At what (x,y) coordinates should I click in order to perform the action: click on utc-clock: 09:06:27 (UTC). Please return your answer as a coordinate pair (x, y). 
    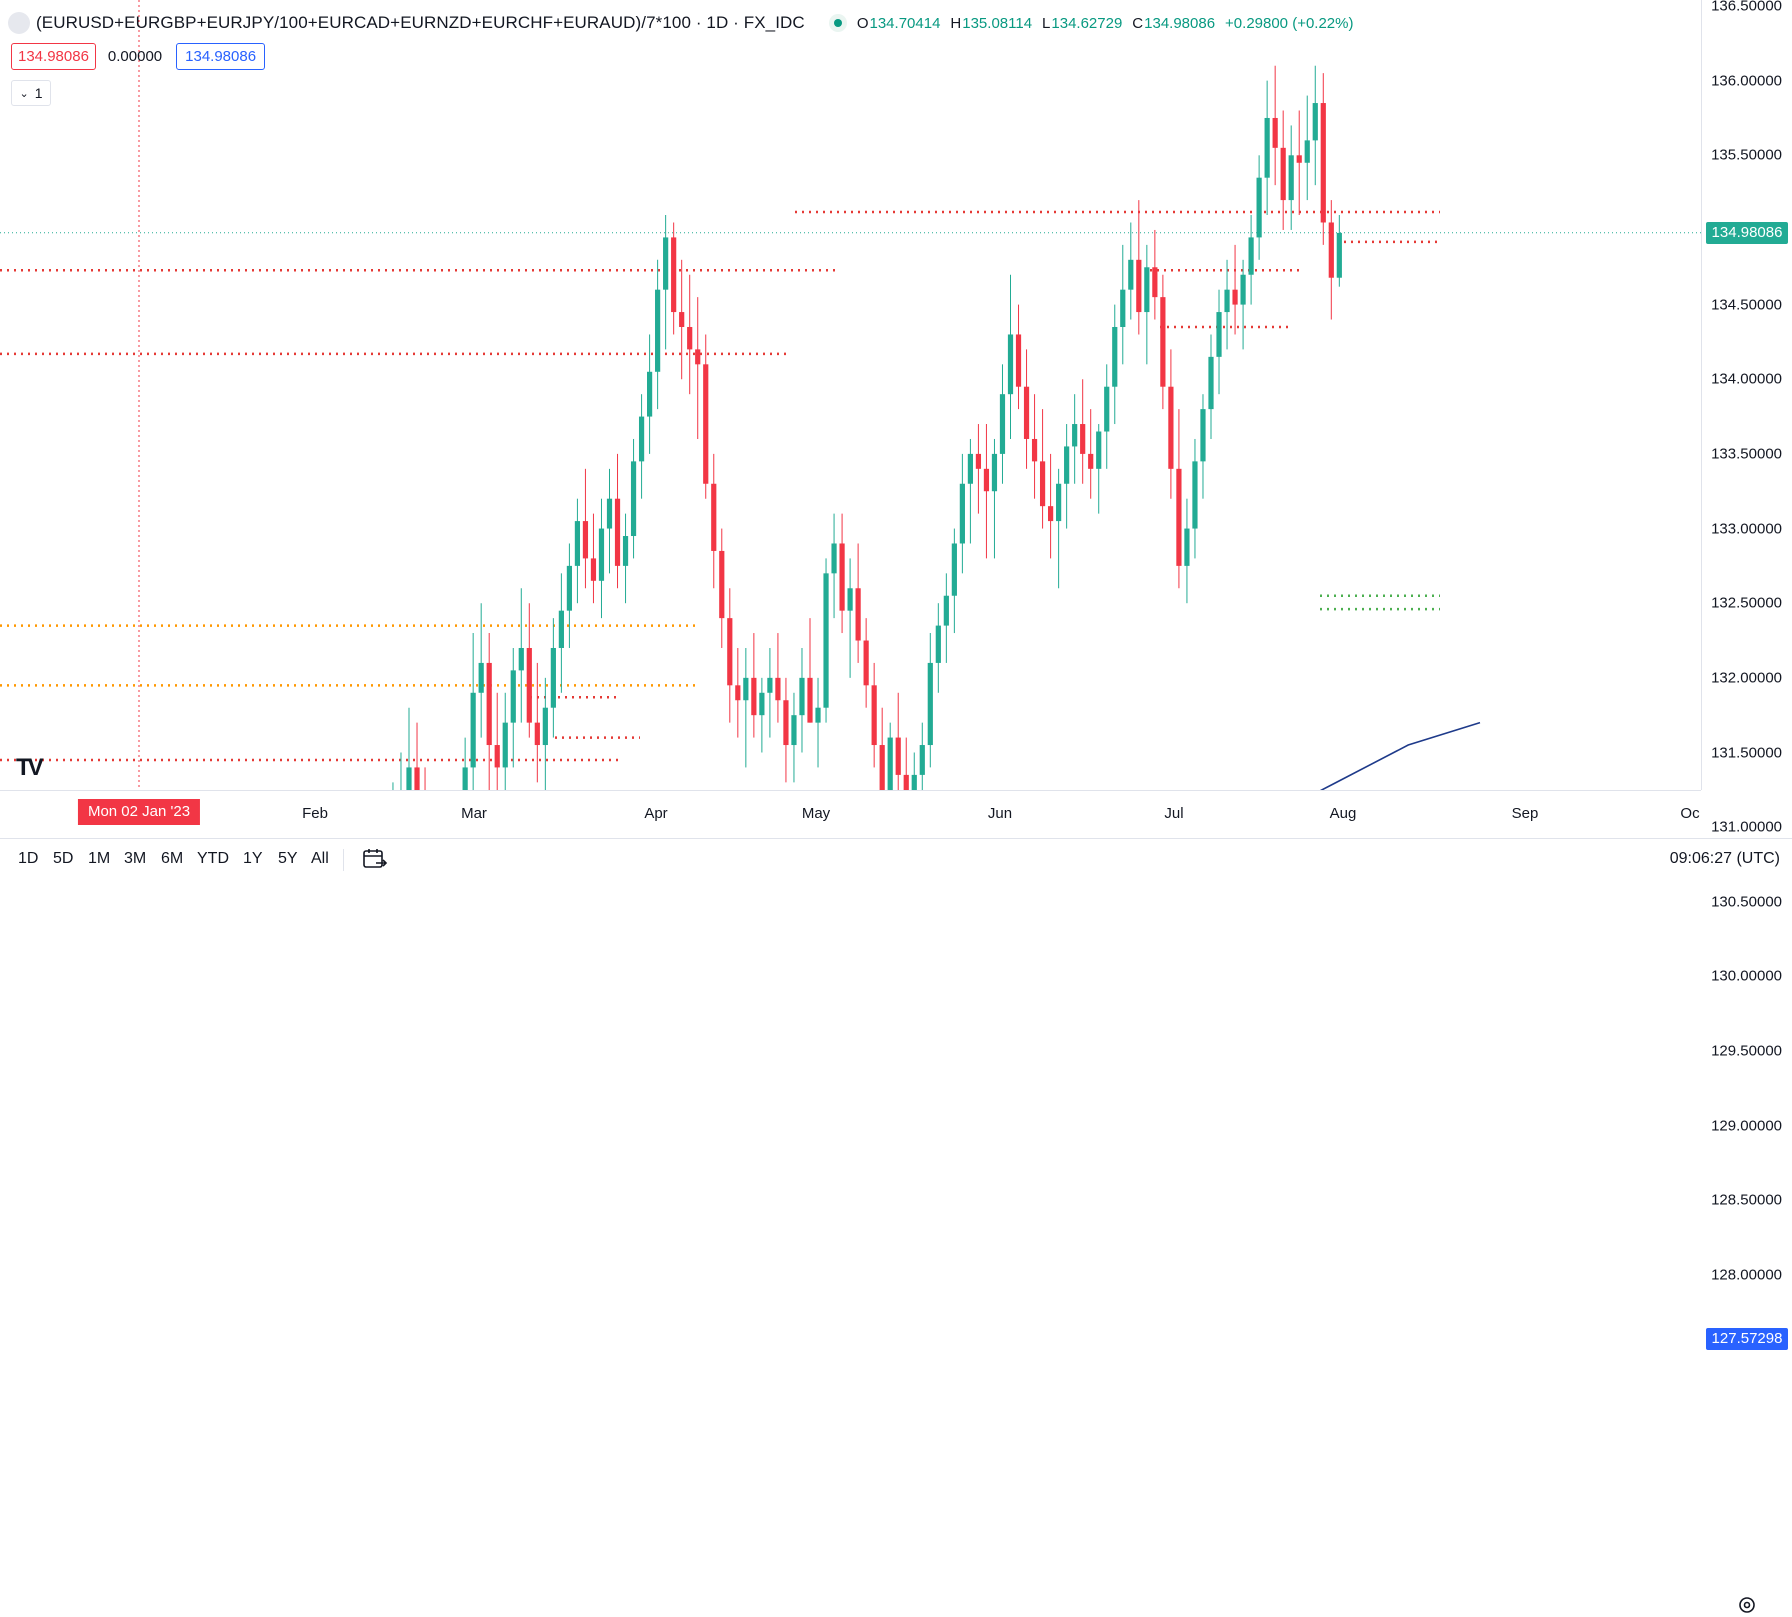
    Looking at the image, I should click on (1724, 858).